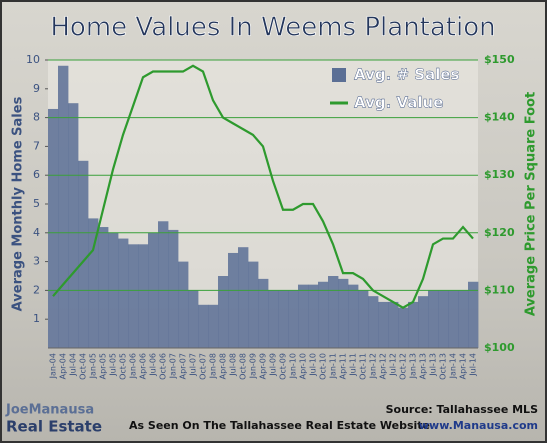  Describe the element at coordinates (36, 145) in the screenshot. I see `y-tick-label: 7` at that location.